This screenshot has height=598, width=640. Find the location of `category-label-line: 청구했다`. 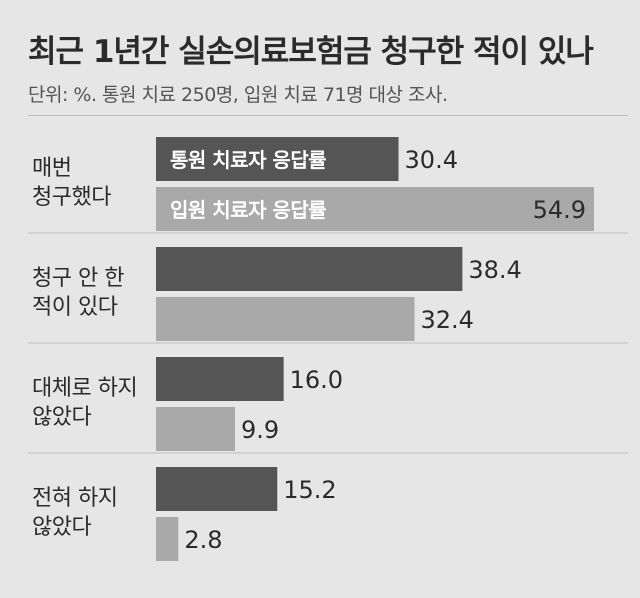

category-label-line: 청구했다 is located at coordinates (71, 197).